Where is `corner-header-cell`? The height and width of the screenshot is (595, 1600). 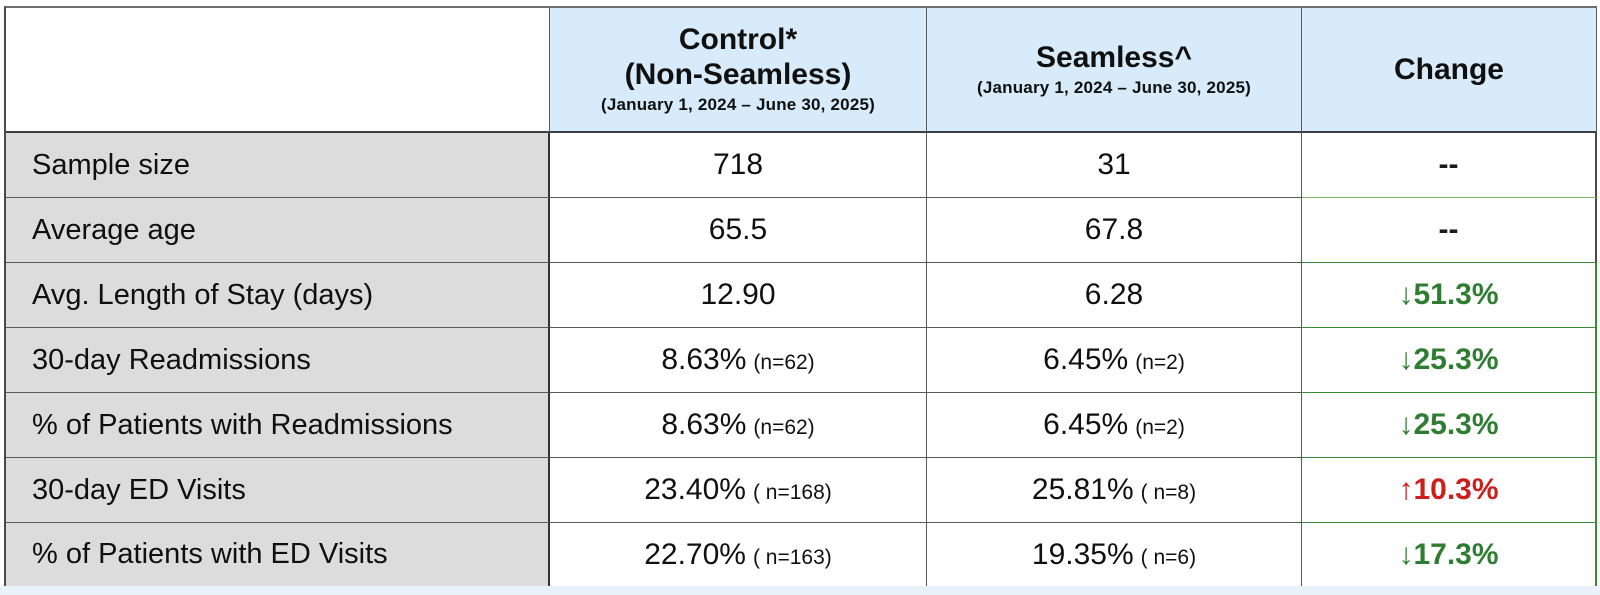 corner-header-cell is located at coordinates (278, 70).